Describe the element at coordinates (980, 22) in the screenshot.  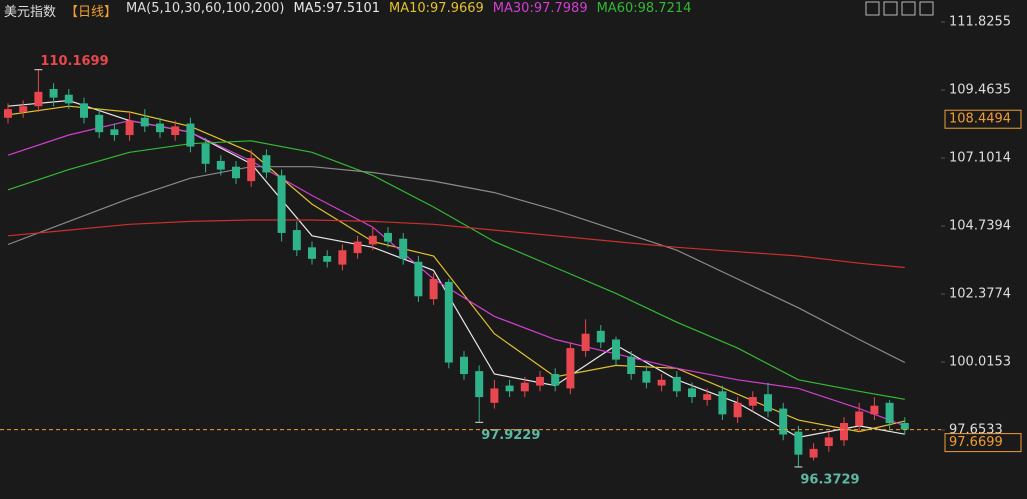
I see `y-tick-label: 111.8255` at that location.